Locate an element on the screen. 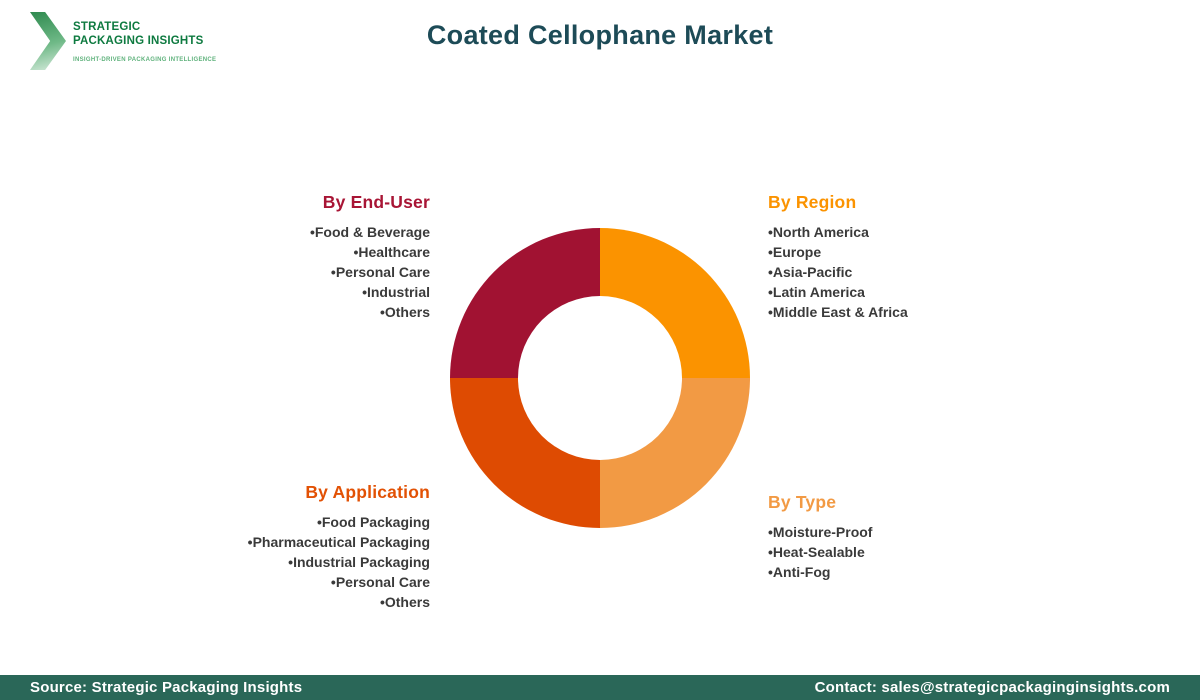  list-item: North America is located at coordinates (898, 232).